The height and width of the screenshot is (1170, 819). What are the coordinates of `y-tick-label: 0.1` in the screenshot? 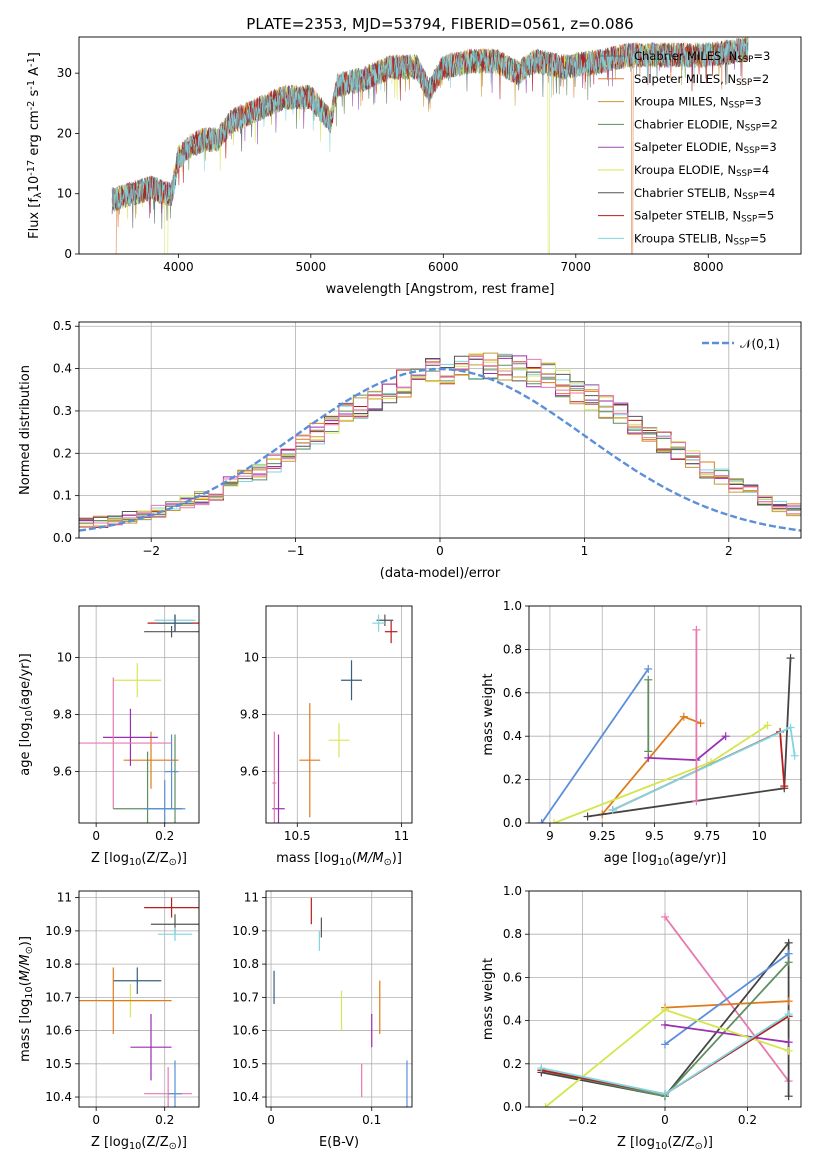 It's located at (62, 496).